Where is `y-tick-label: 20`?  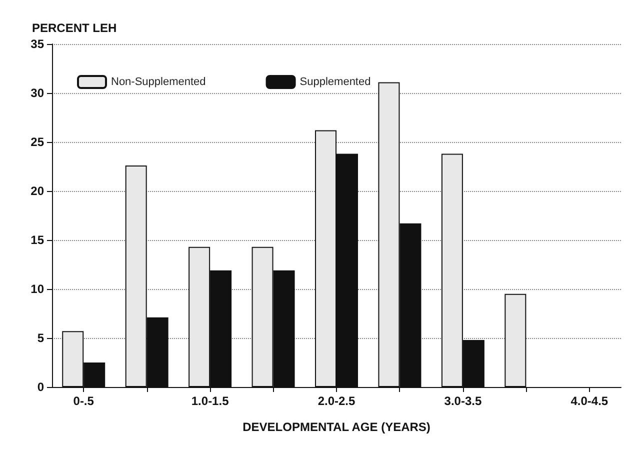 y-tick-label: 20 is located at coordinates (37, 191).